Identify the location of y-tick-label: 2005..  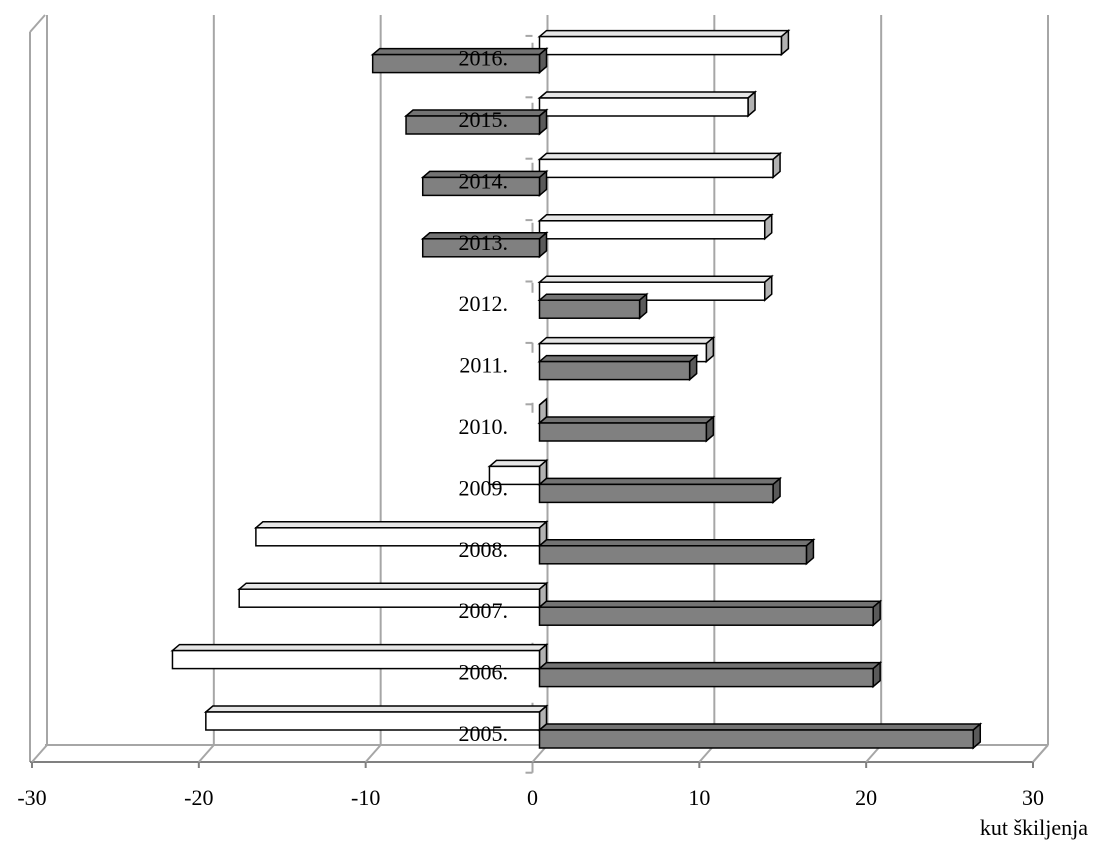
(484, 733).